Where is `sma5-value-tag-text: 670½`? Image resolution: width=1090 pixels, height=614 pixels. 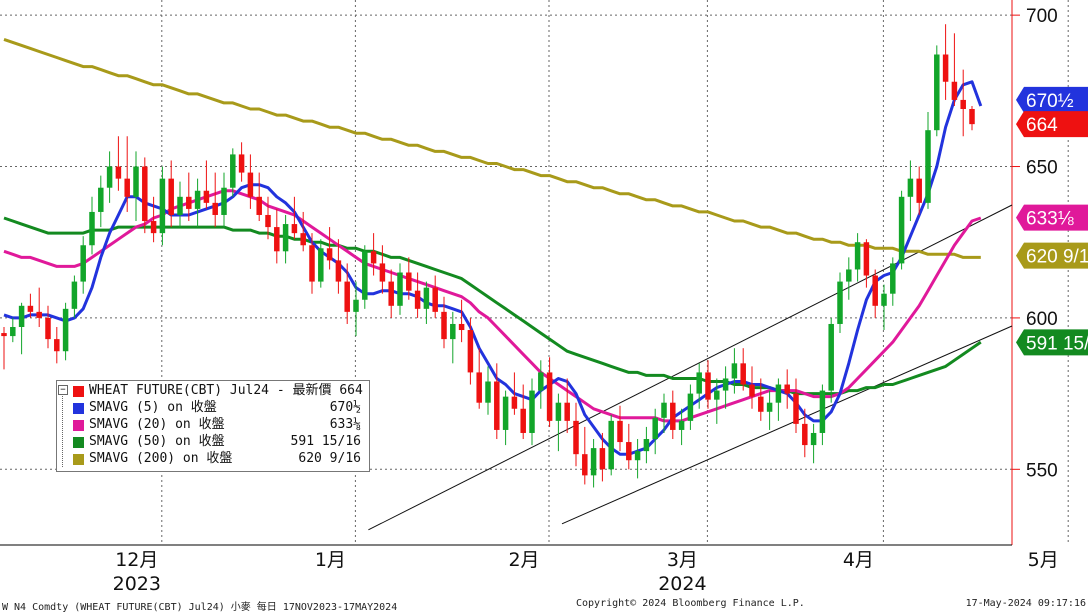
sma5-value-tag-text: 670½ is located at coordinates (1050, 101).